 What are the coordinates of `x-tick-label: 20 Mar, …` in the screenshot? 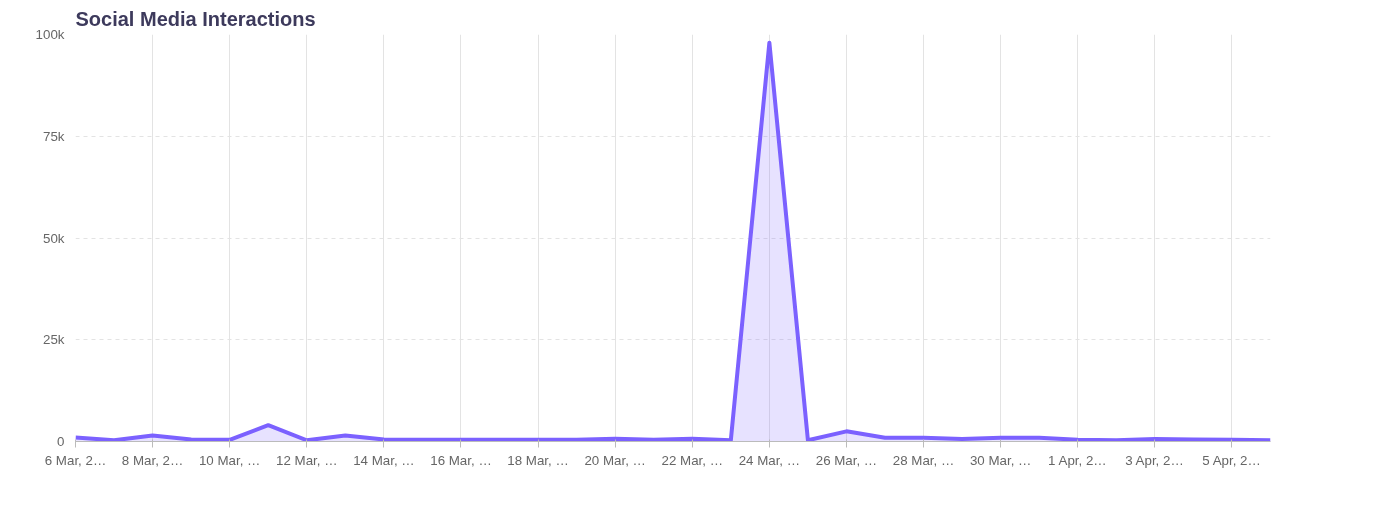 It's located at (615, 460).